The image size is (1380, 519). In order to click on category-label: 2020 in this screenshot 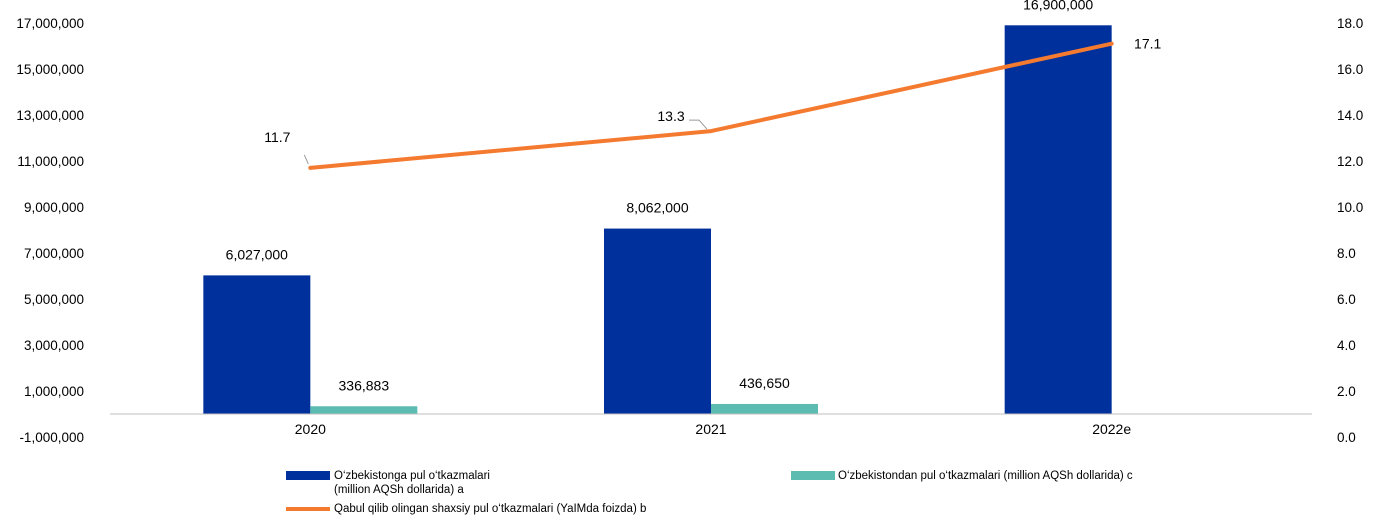, I will do `click(310, 429)`.